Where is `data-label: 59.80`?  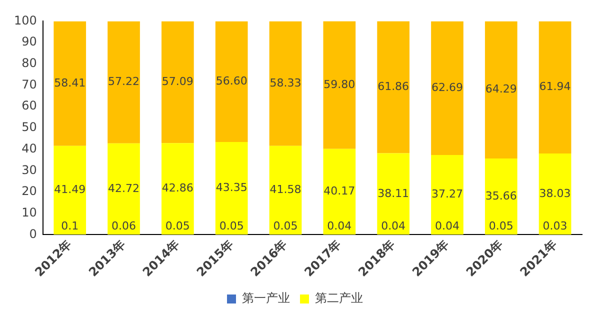 data-label: 59.80 is located at coordinates (340, 84).